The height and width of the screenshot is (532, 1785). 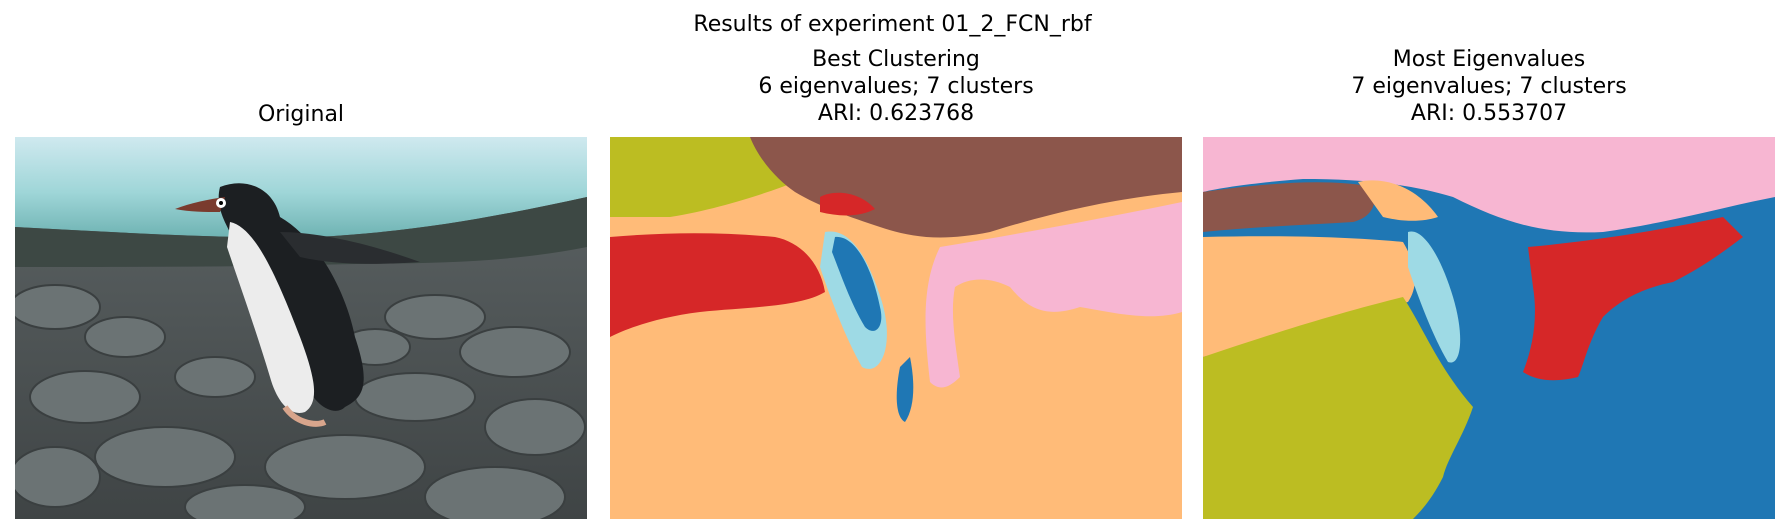 I want to click on panel-title-line: Most Eigenvalues, so click(x=1489, y=59).